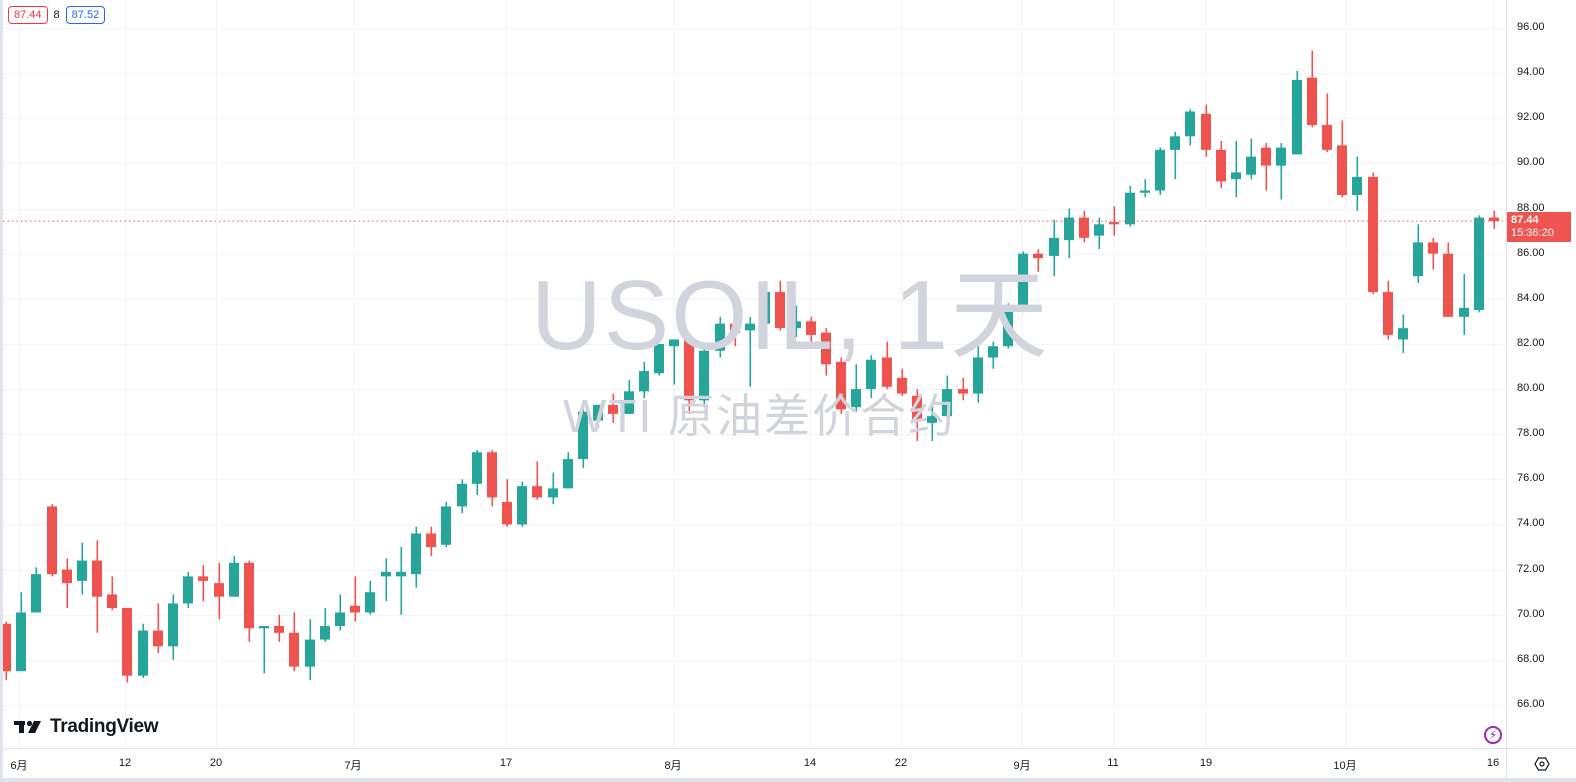 This screenshot has height=782, width=1576. What do you see at coordinates (85, 15) in the screenshot?
I see `buy-price-button: 87.52` at bounding box center [85, 15].